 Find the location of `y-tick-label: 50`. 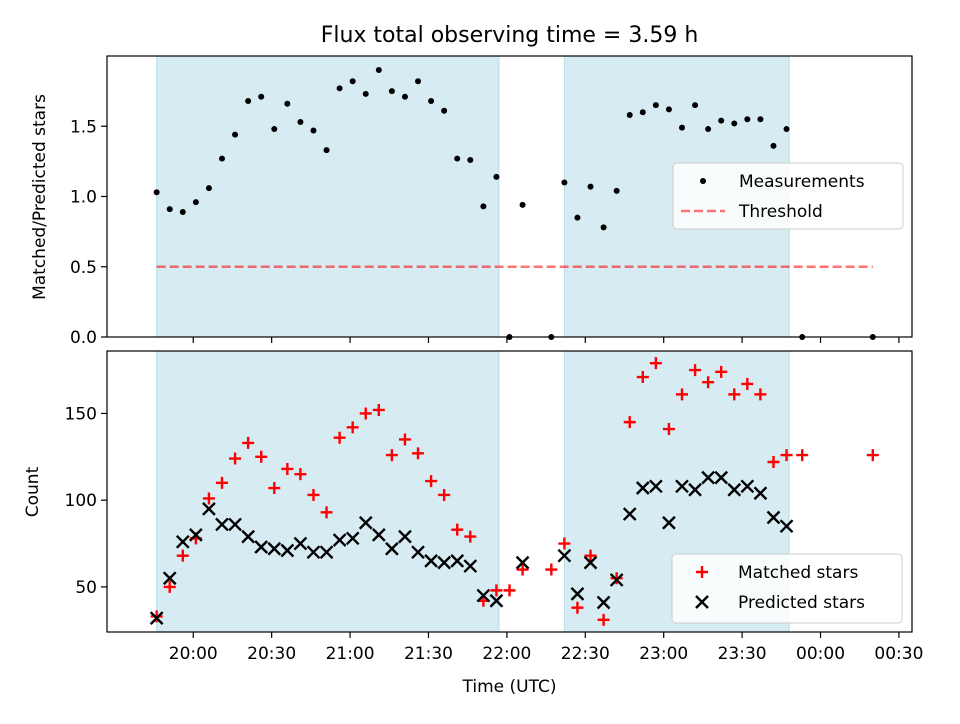

y-tick-label: 50 is located at coordinates (86, 588).